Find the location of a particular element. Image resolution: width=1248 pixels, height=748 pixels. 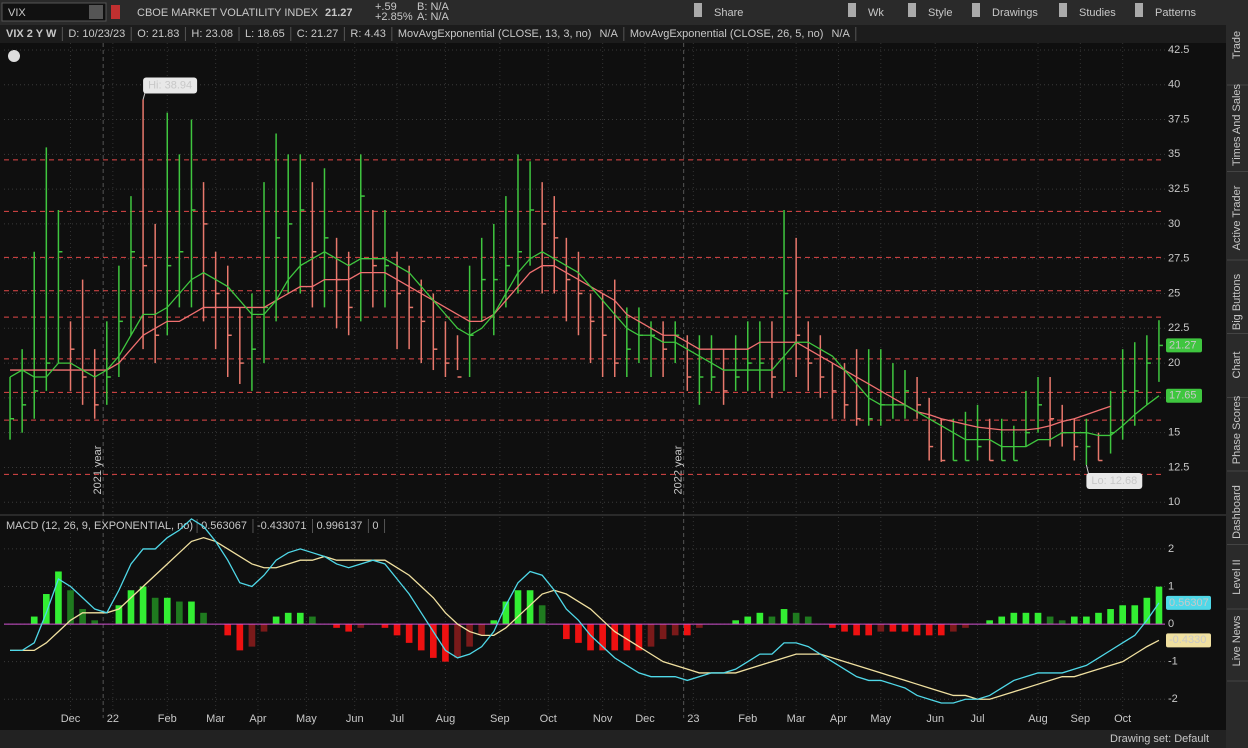

sidebar-tab: Live News is located at coordinates (1237, 640).